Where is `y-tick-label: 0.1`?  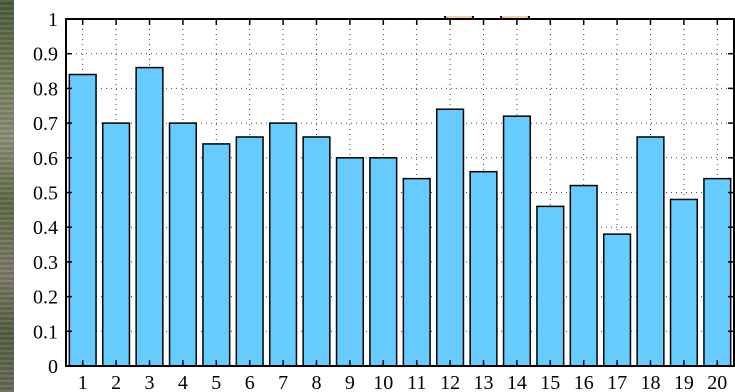
y-tick-label: 0.1 is located at coordinates (45, 332).